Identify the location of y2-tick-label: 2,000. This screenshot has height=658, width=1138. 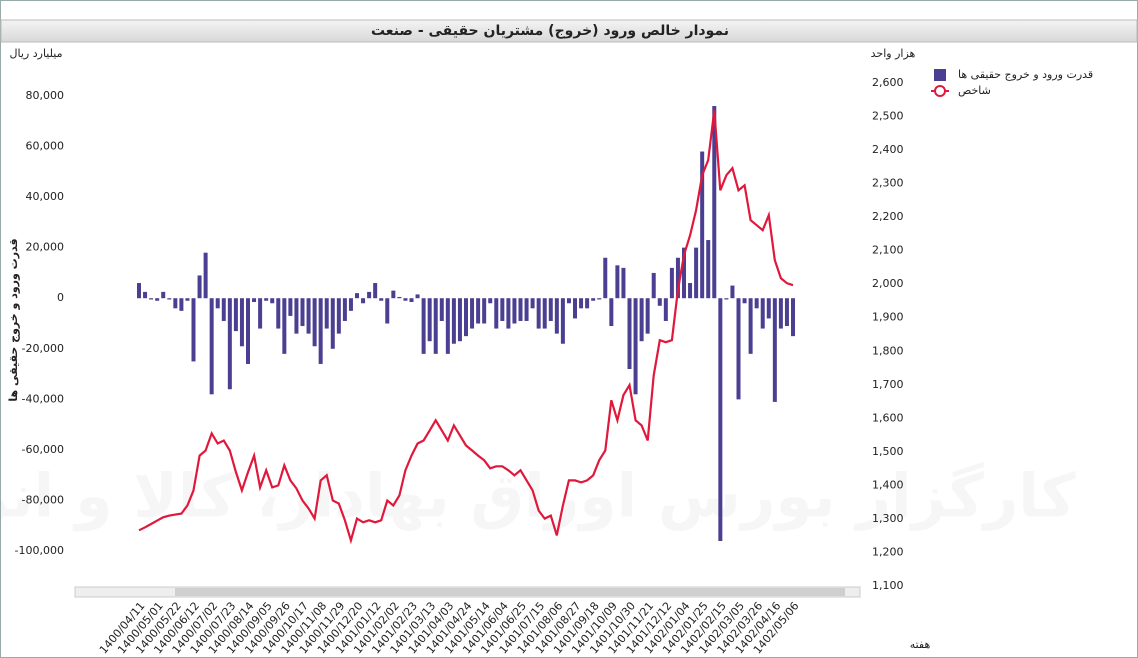
(888, 283).